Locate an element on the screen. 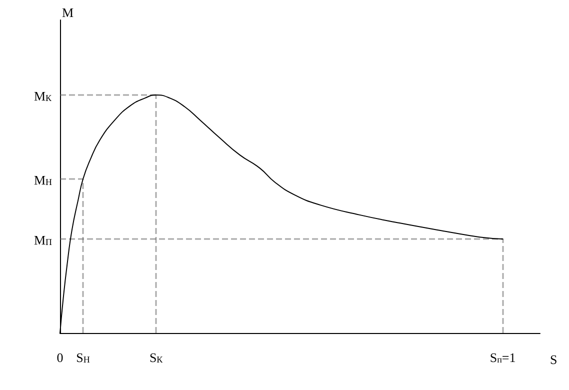 The height and width of the screenshot is (390, 569). x-tick-label: SК is located at coordinates (156, 357).